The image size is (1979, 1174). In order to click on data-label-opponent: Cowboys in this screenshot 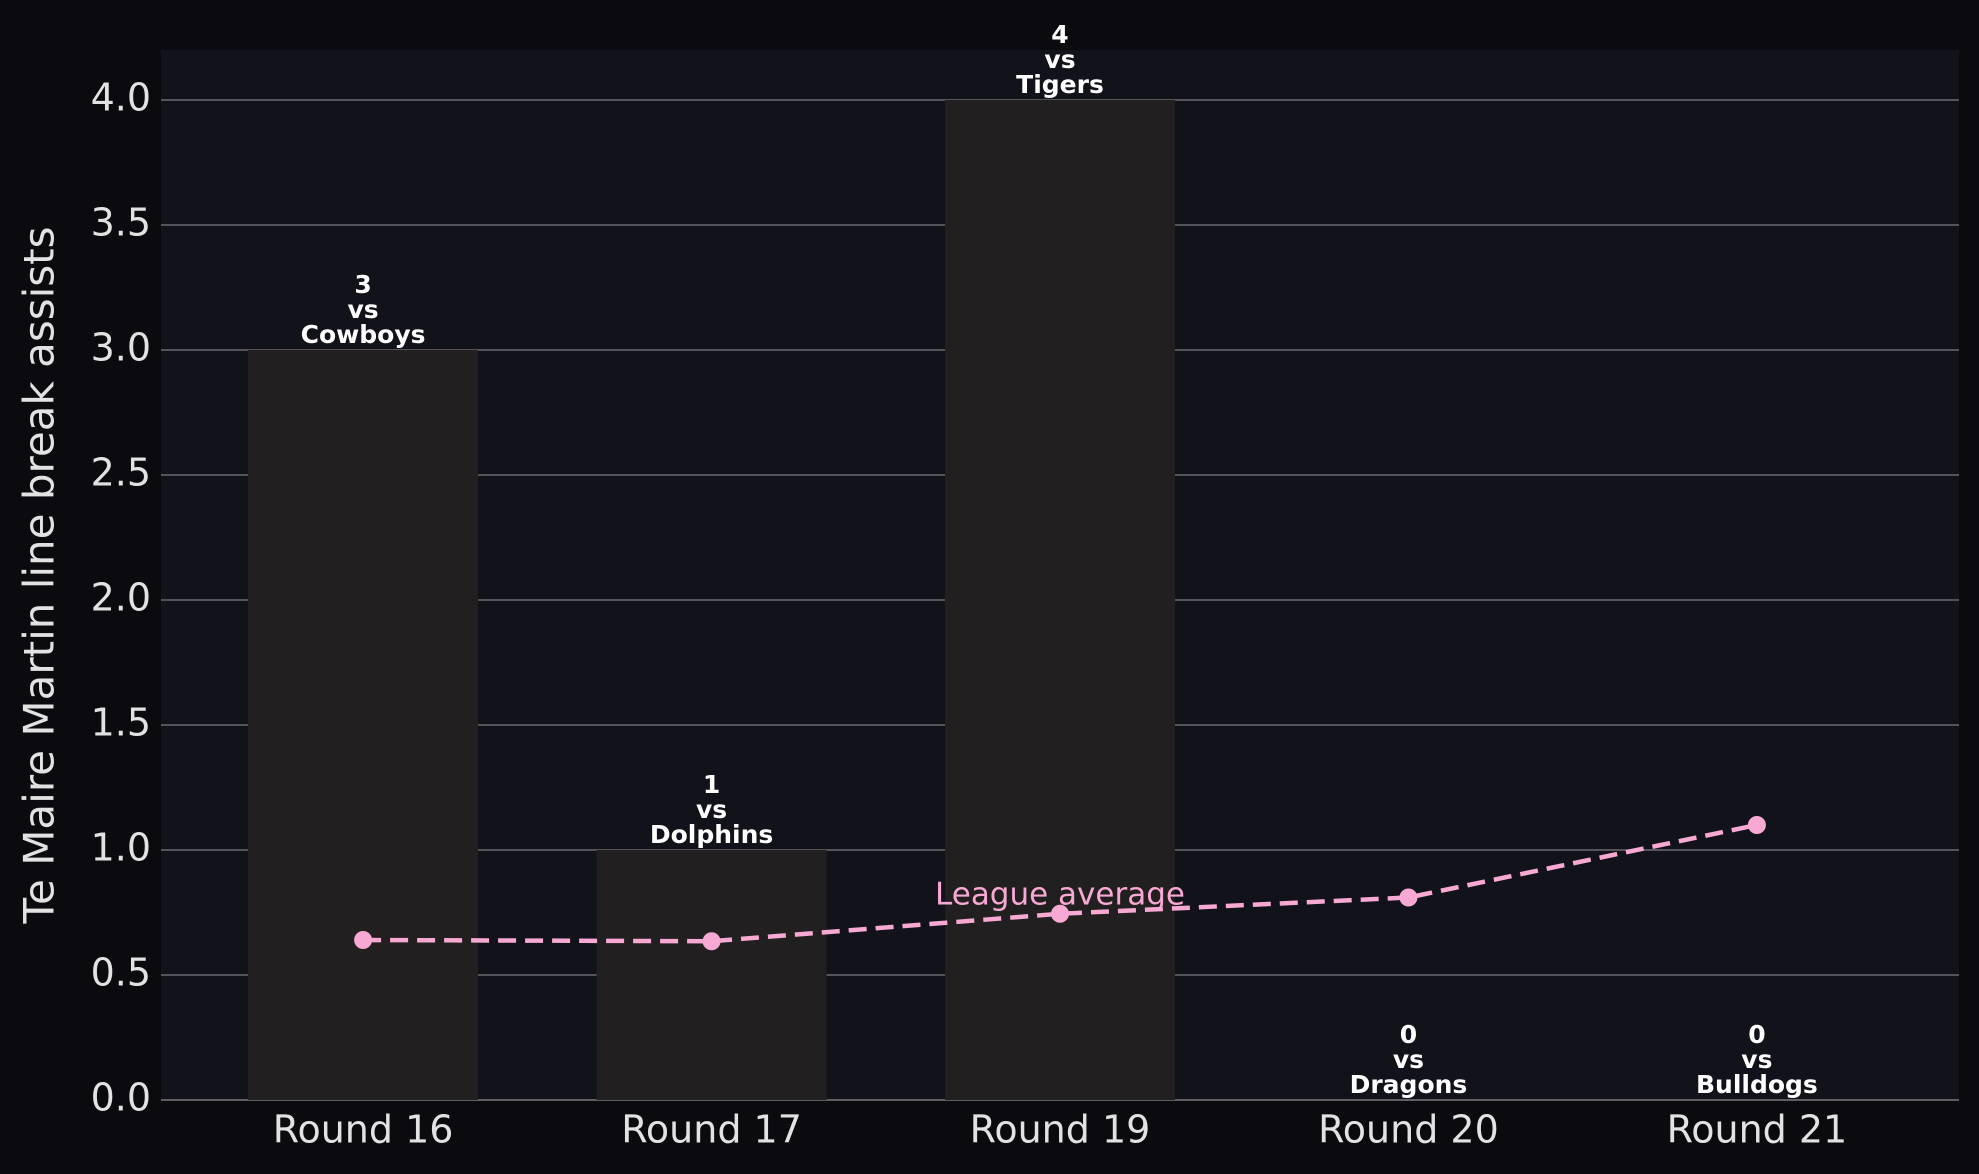, I will do `click(363, 334)`.